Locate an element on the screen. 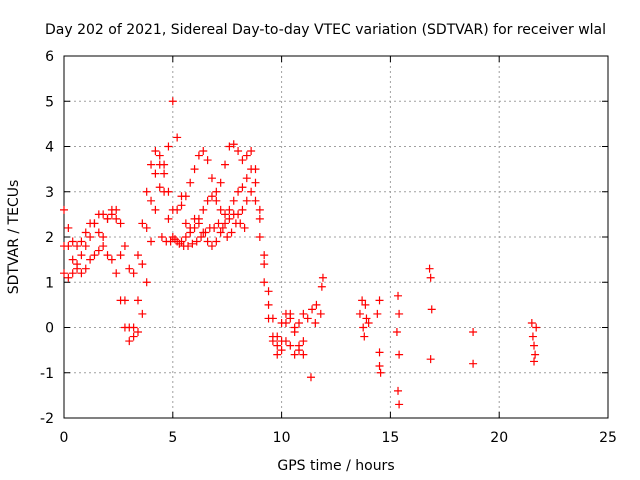 Image resolution: width=640 pixels, height=480 pixels. x-tick-label: 20 is located at coordinates (499, 438).